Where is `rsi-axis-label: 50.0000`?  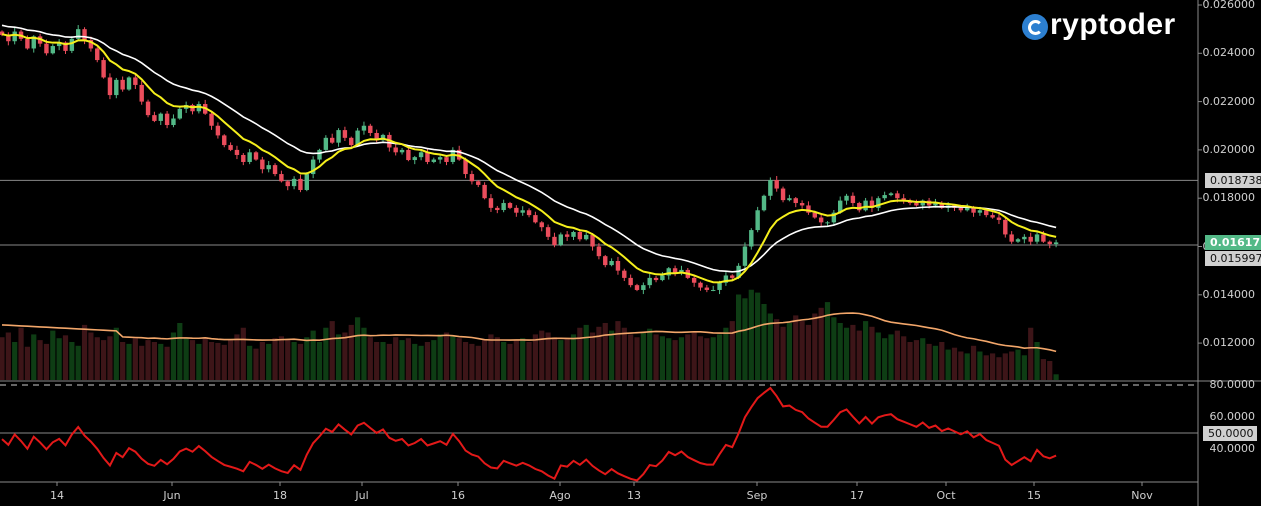 rsi-axis-label: 50.0000 is located at coordinates (1230, 433).